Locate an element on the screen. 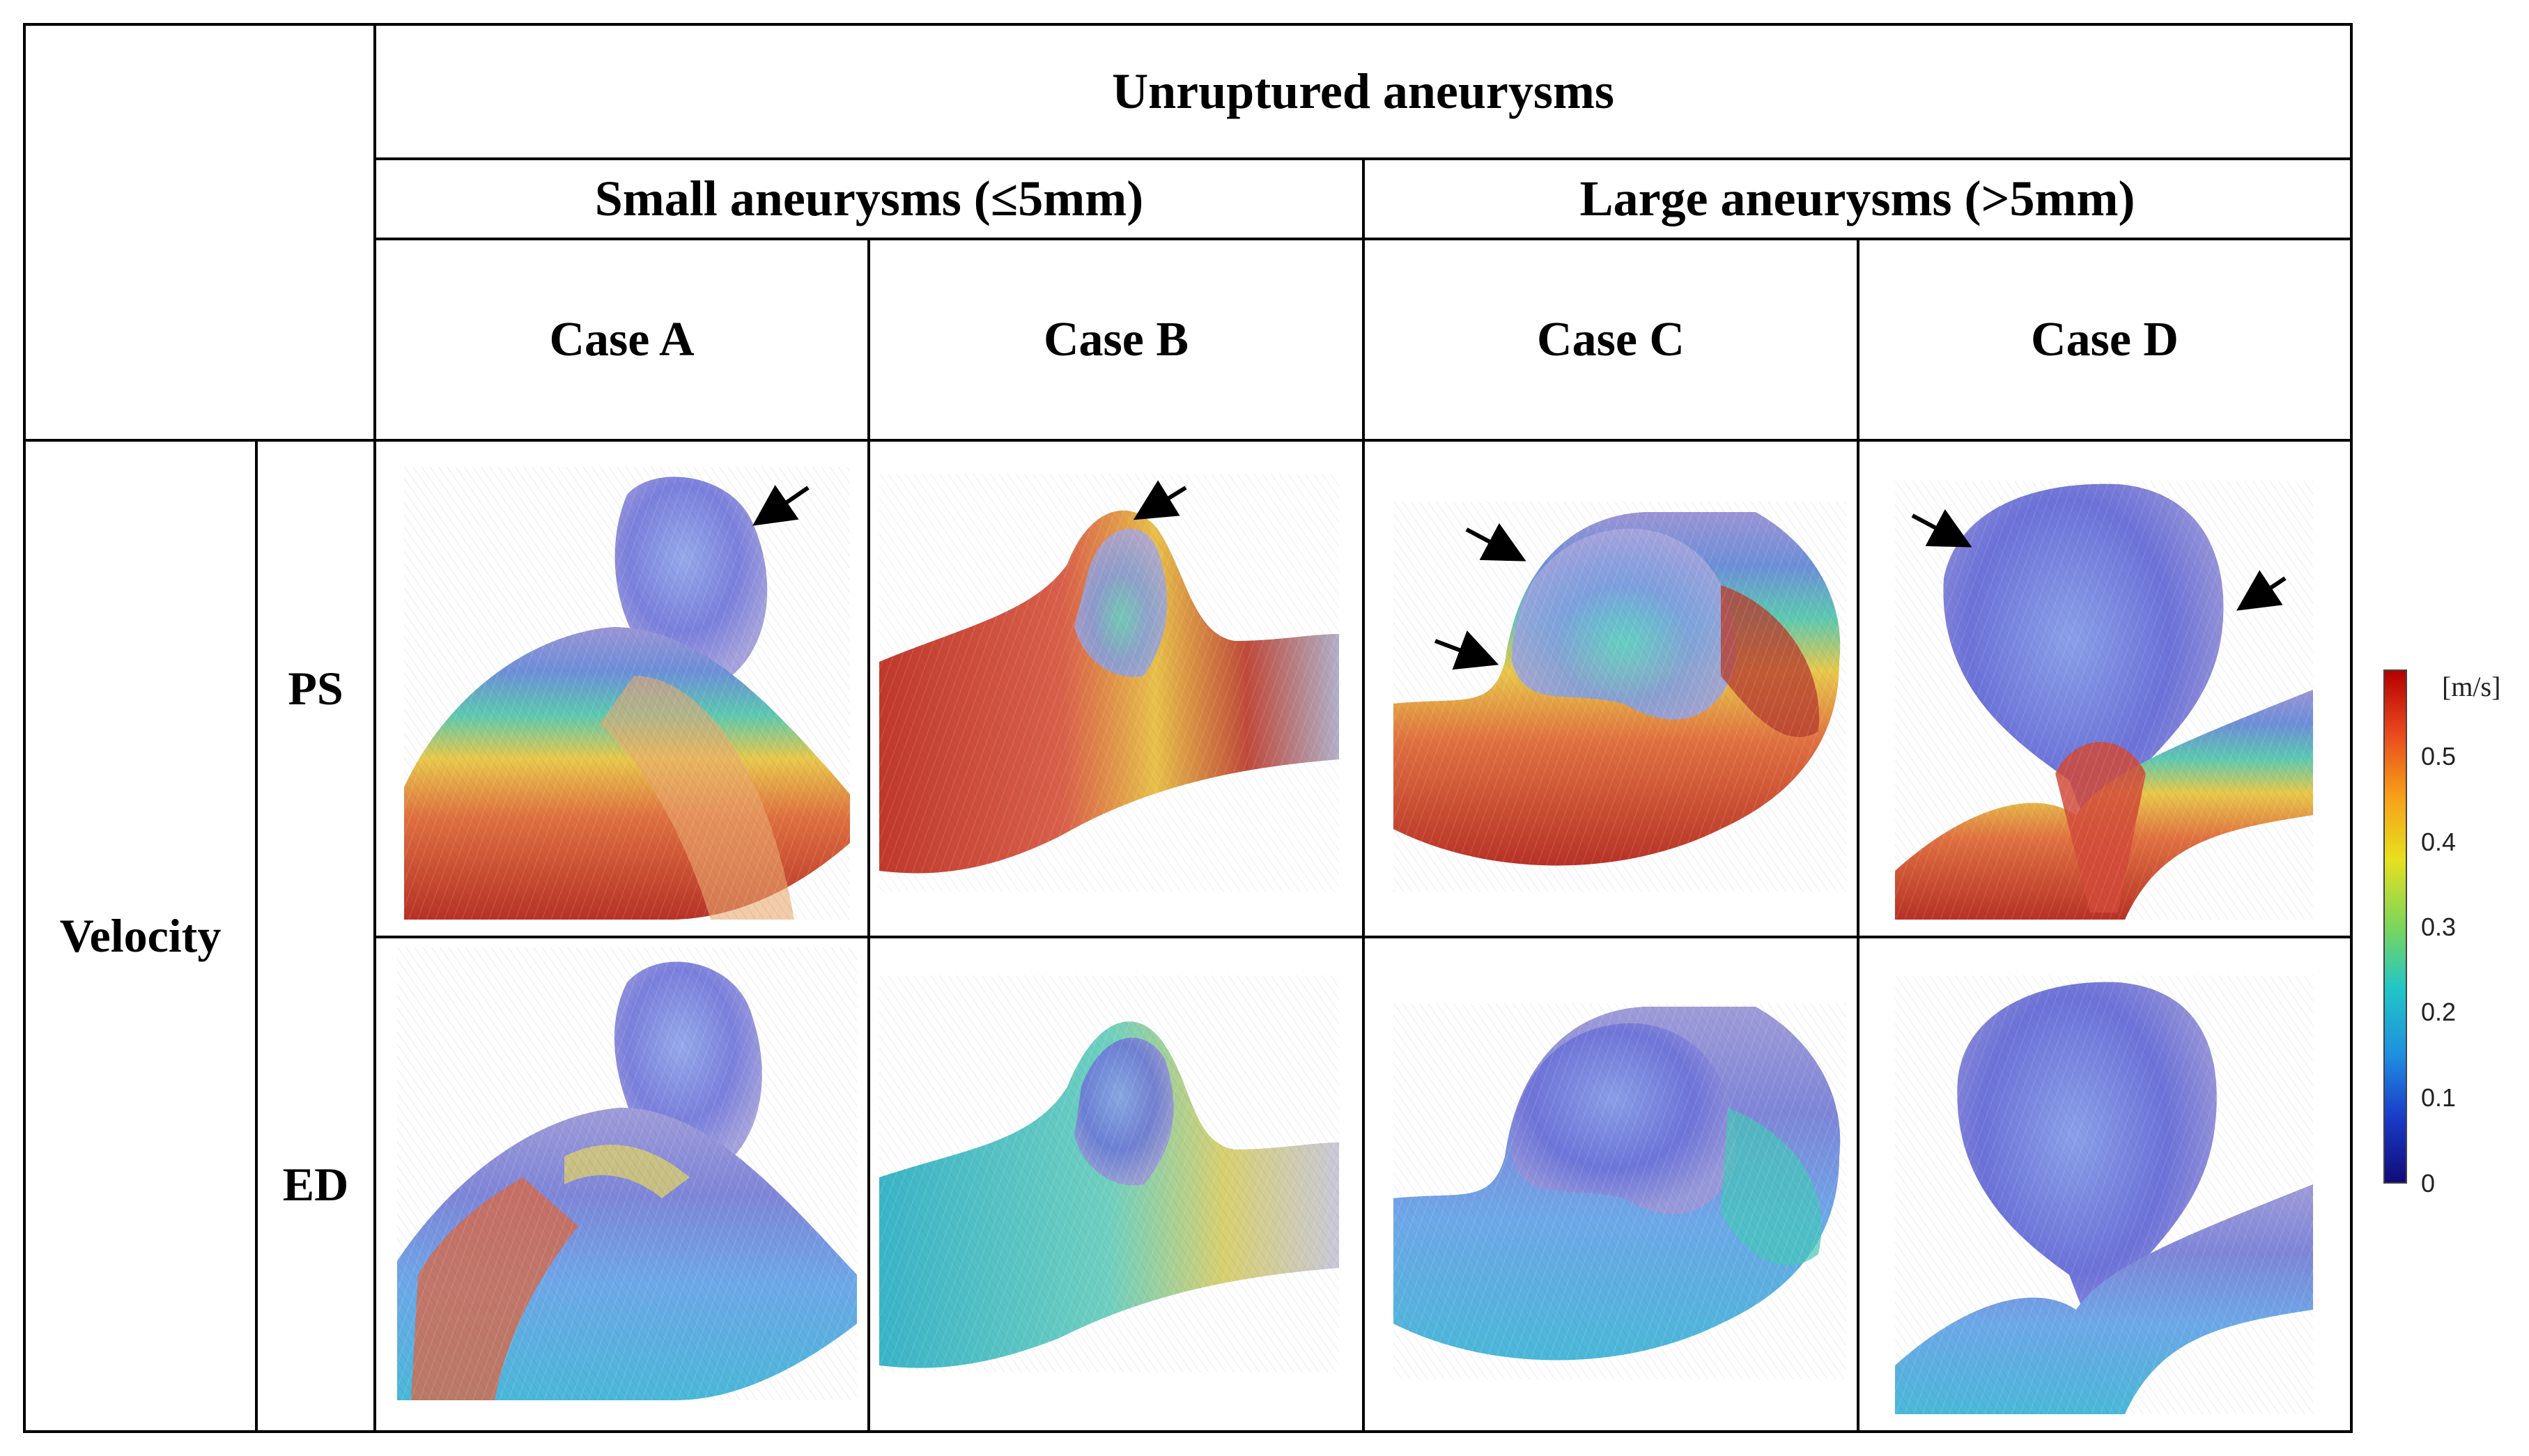  subgroup-large: Large aneurysms (>5mm) is located at coordinates (1857, 198).